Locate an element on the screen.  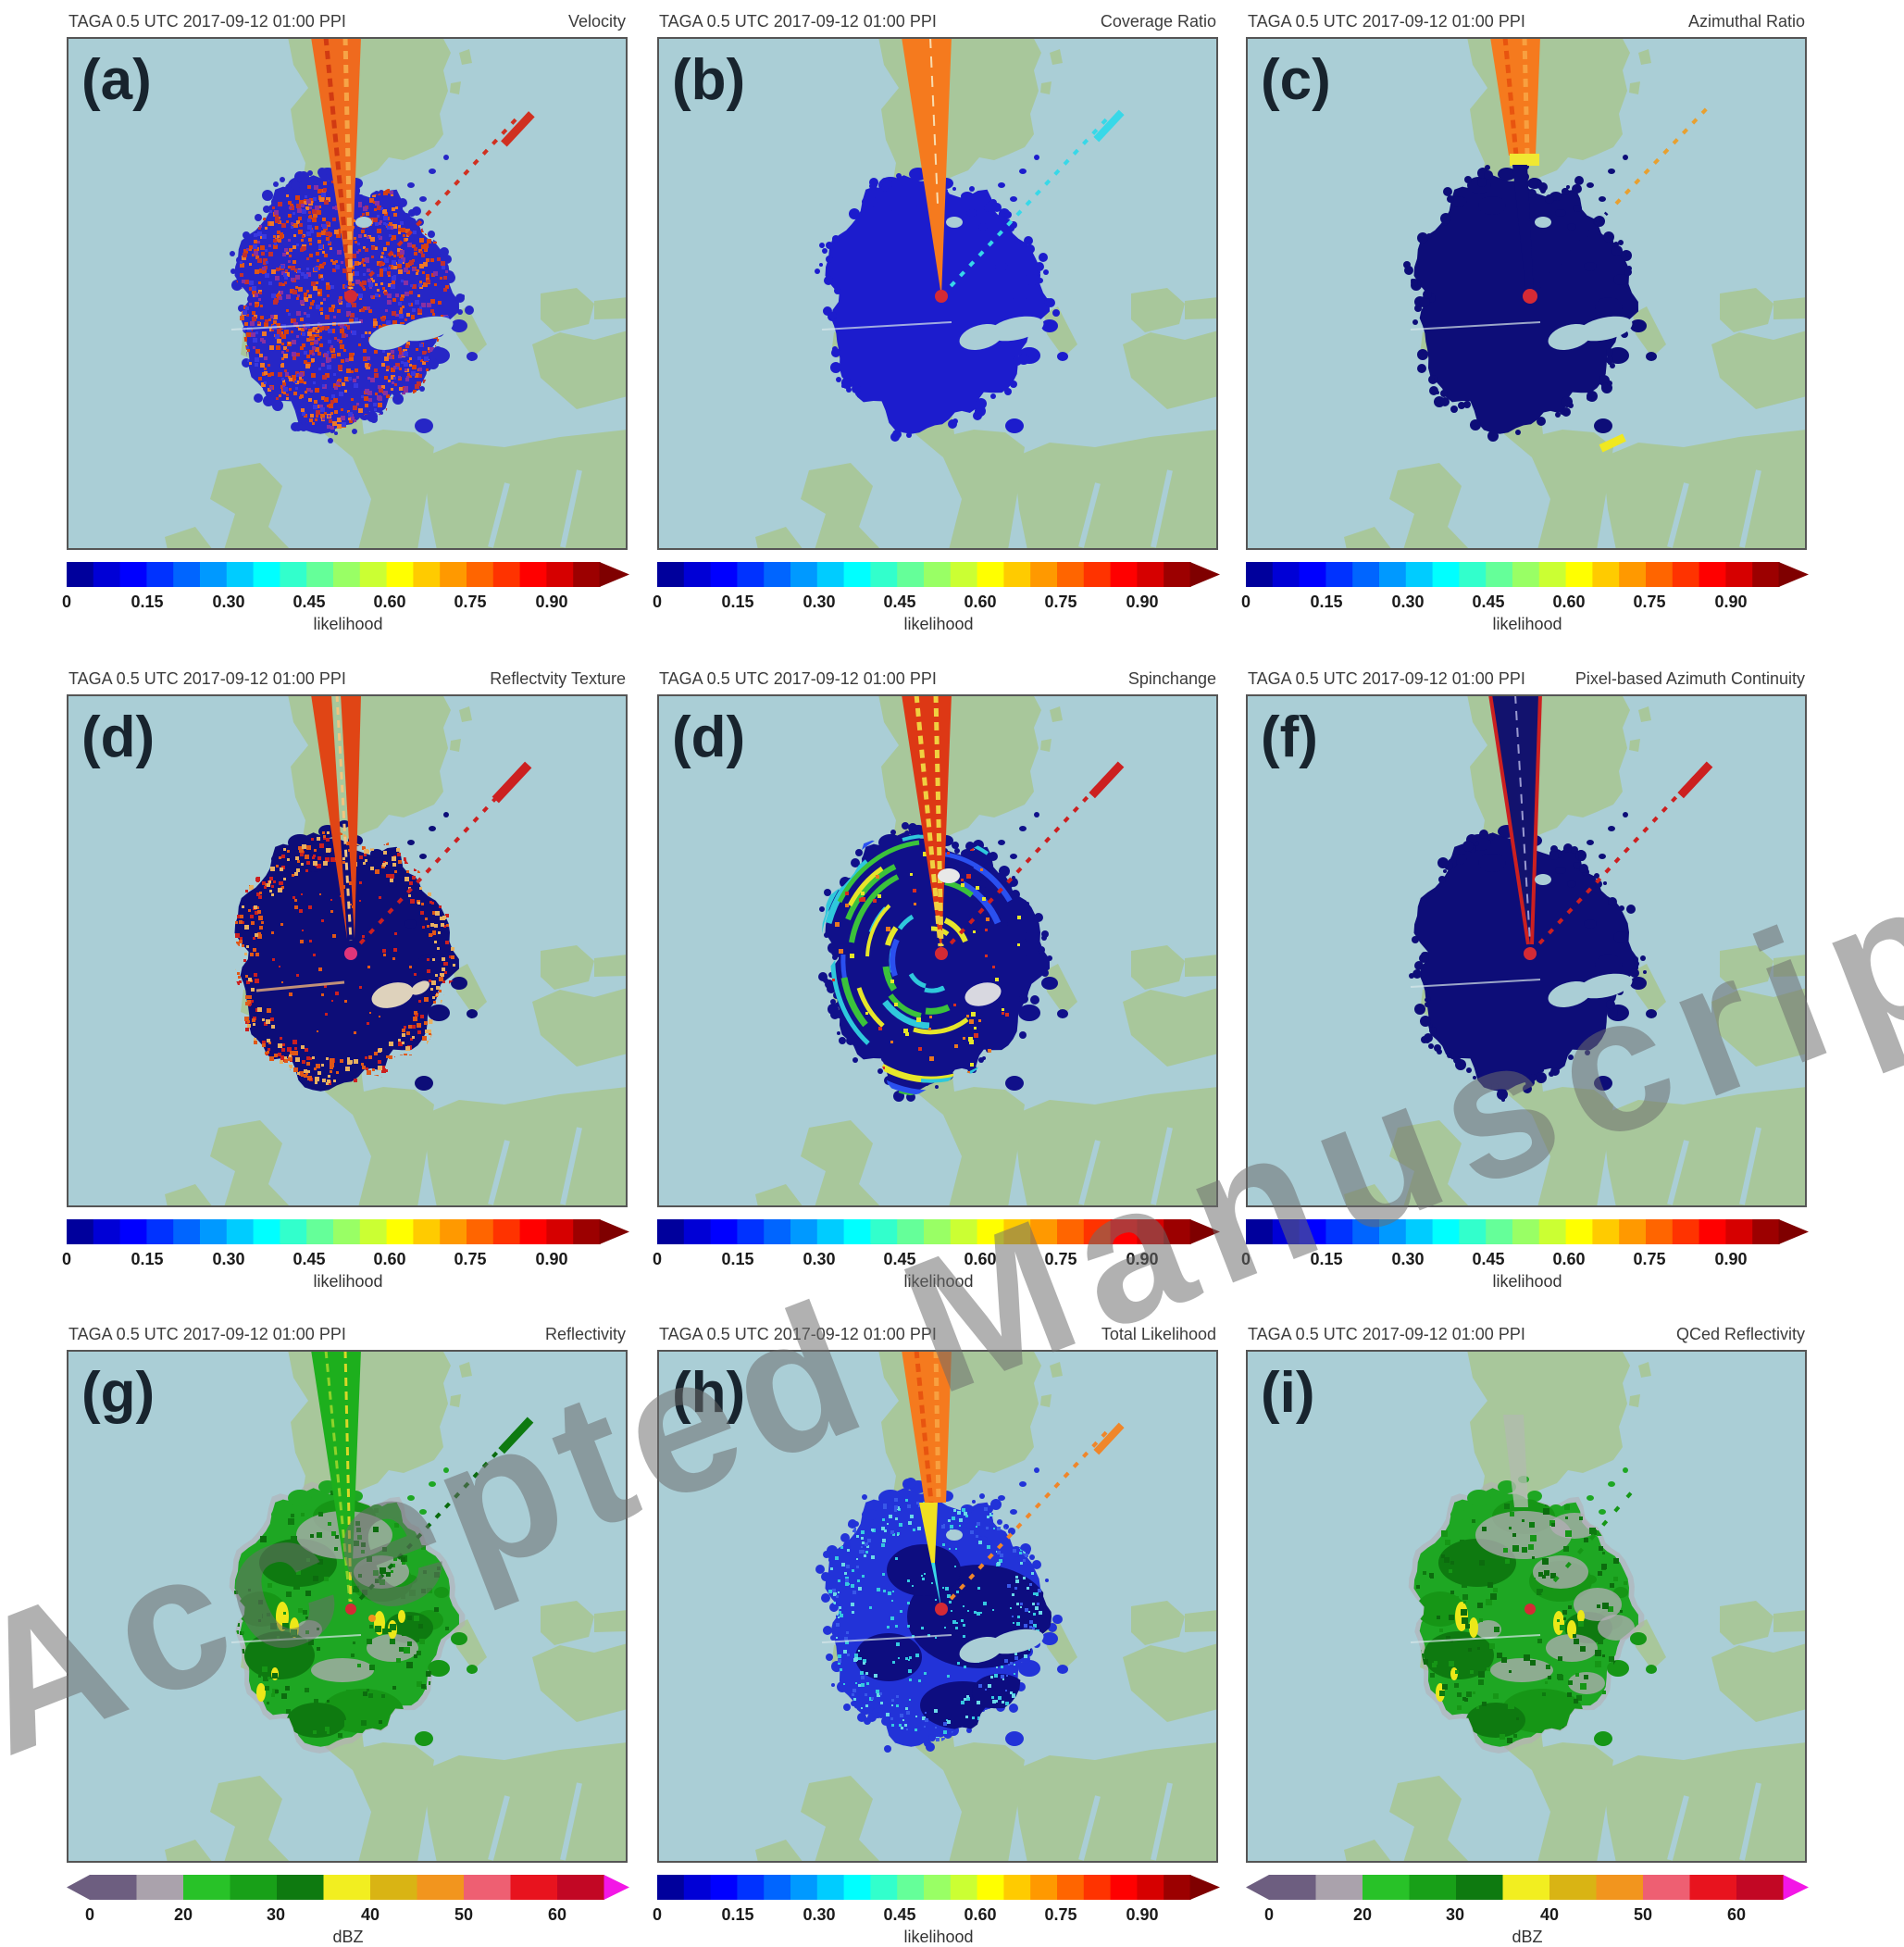
svg-text: (b) is located at coordinates (708, 80).